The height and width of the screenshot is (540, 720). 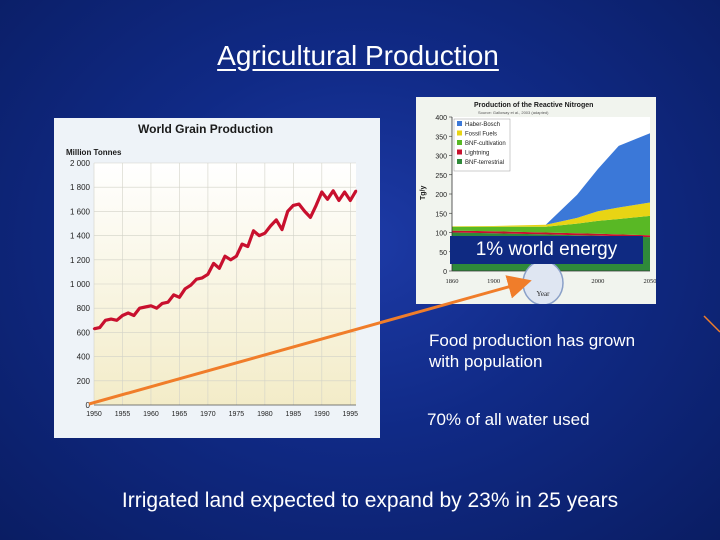 What do you see at coordinates (84, 332) in the screenshot?
I see `grain-y-tick-label: 600` at bounding box center [84, 332].